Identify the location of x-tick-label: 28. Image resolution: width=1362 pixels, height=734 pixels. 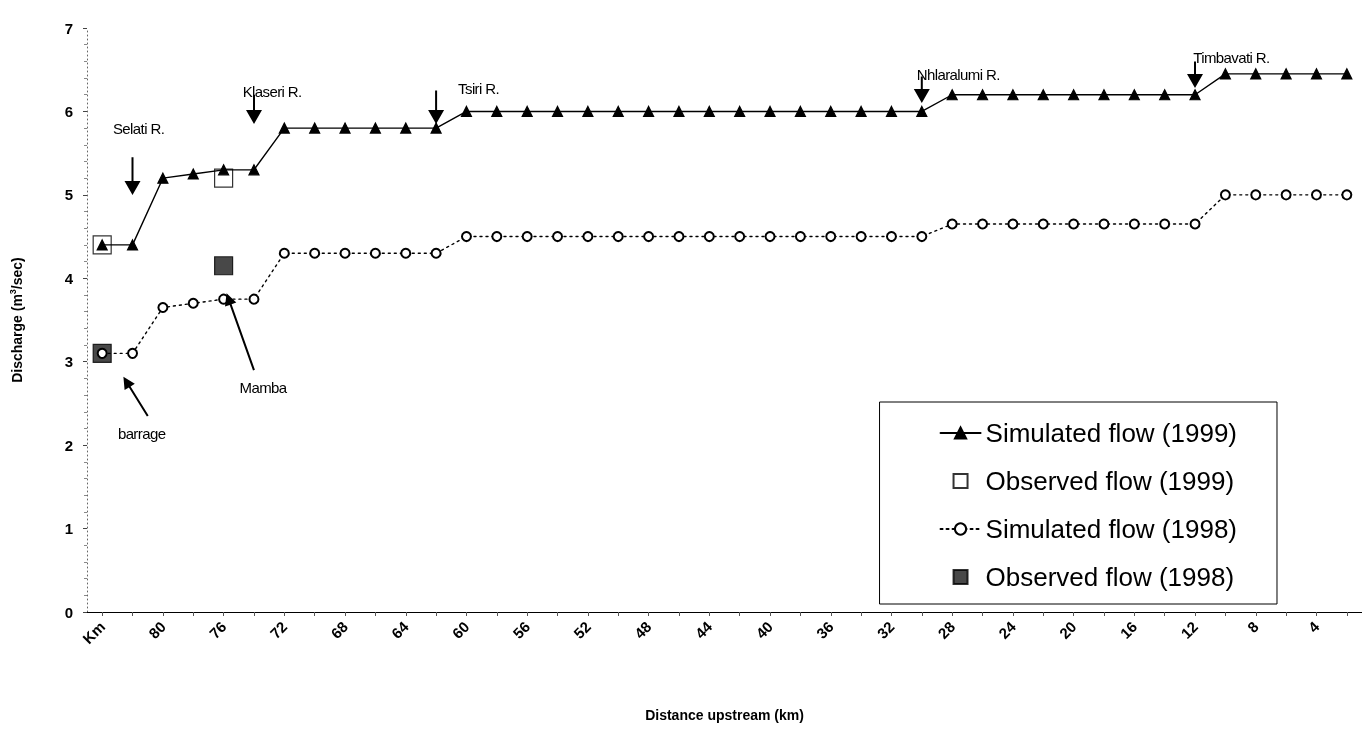
(946, 629).